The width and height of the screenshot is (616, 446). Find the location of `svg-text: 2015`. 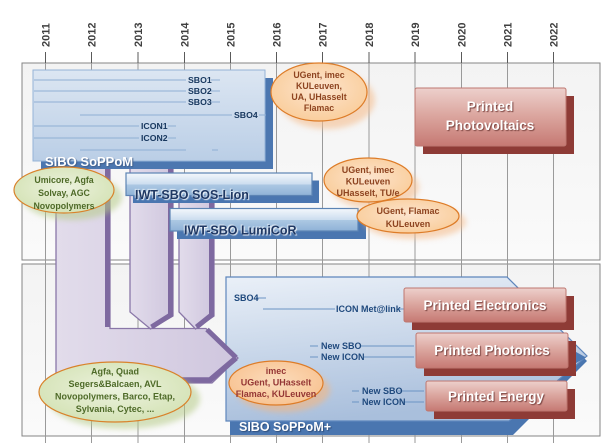

svg-text: 2015 is located at coordinates (232, 35).